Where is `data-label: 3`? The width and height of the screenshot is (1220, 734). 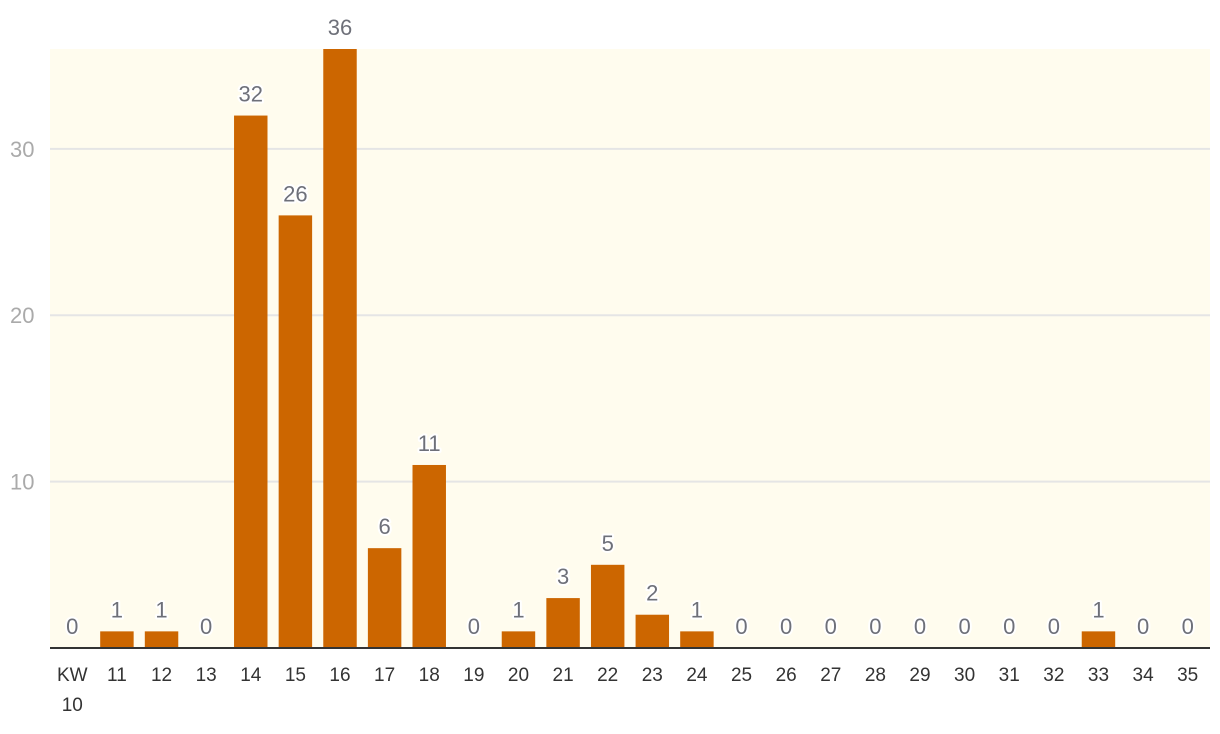 data-label: 3 is located at coordinates (563, 576).